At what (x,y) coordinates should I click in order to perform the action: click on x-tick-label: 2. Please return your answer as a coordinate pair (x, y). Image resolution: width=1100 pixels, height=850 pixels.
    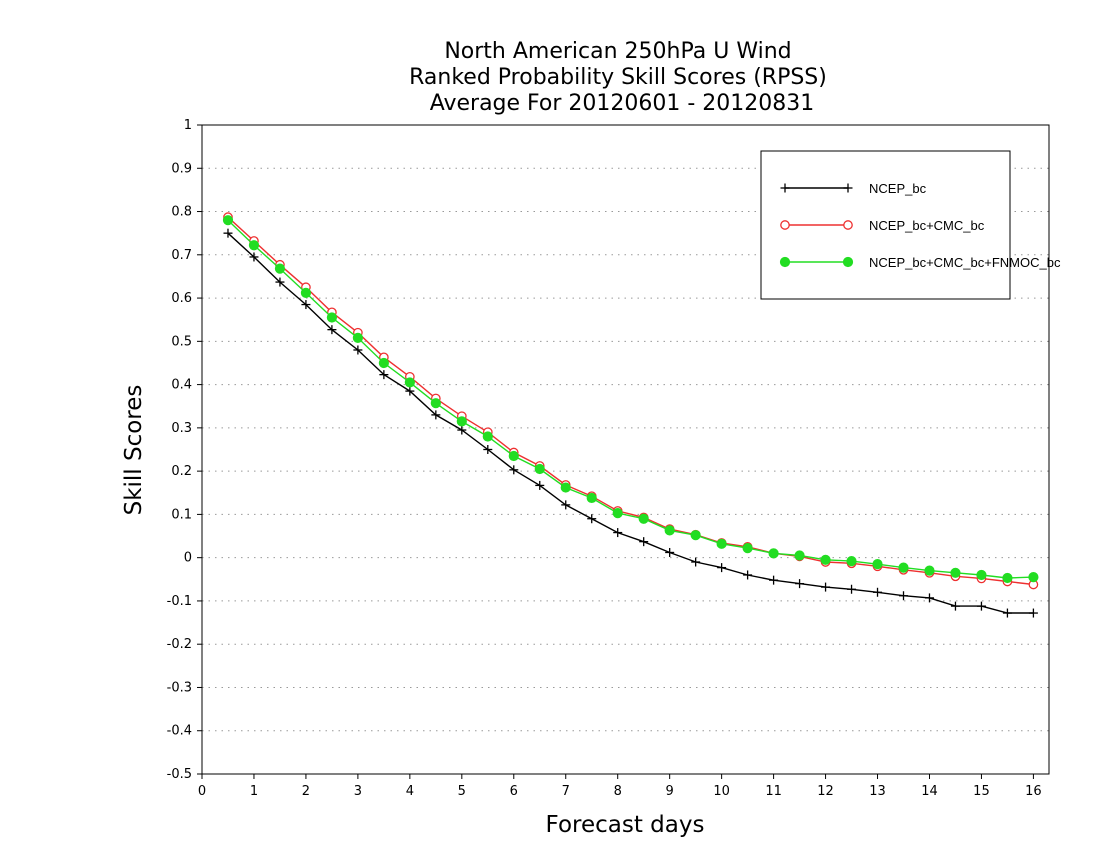
    Looking at the image, I should click on (306, 791).